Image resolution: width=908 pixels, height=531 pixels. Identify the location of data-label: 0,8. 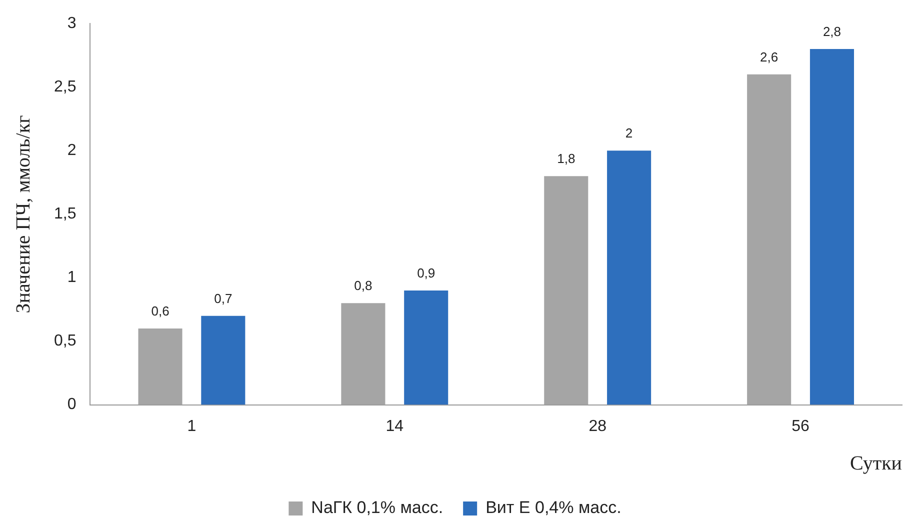
(363, 286).